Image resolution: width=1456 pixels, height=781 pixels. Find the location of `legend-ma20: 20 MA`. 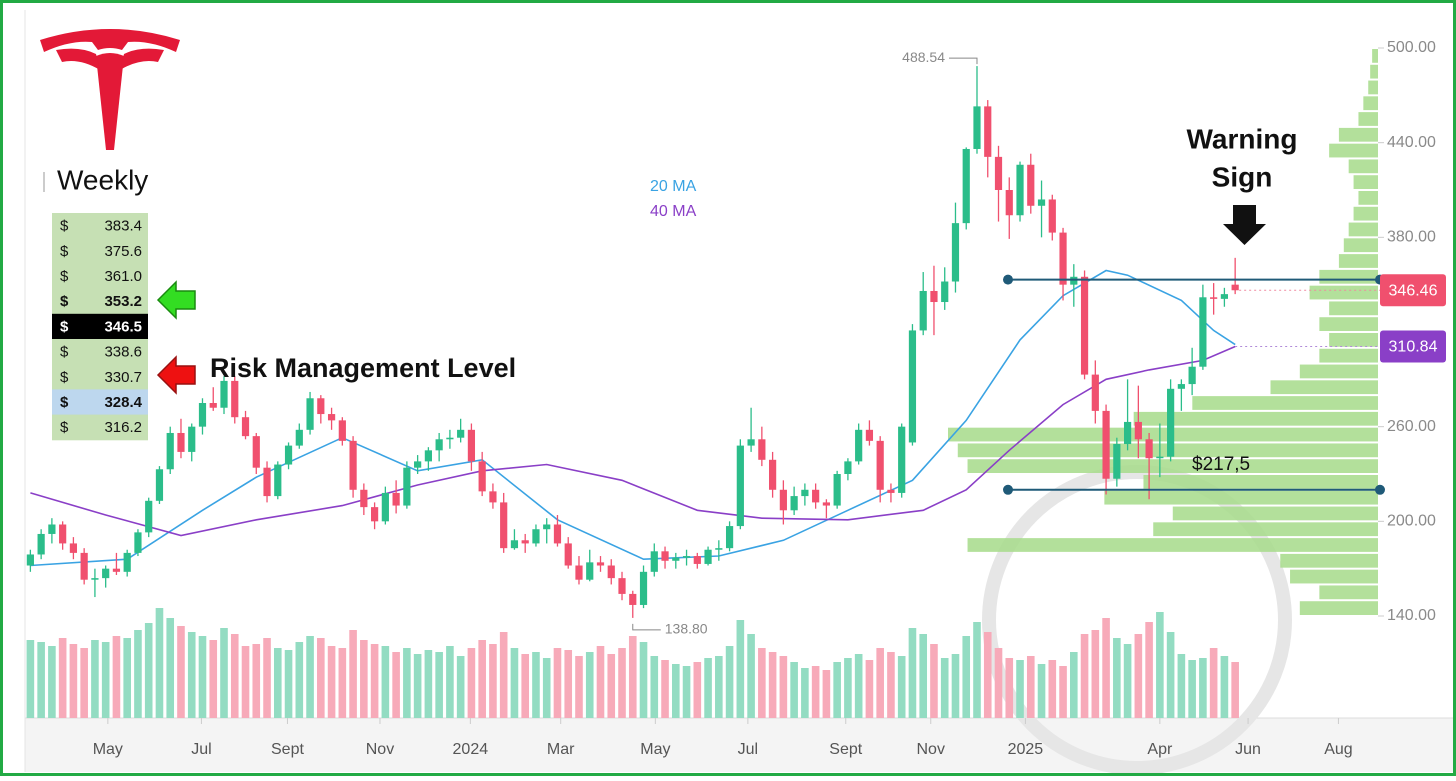

legend-ma20: 20 MA is located at coordinates (673, 186).